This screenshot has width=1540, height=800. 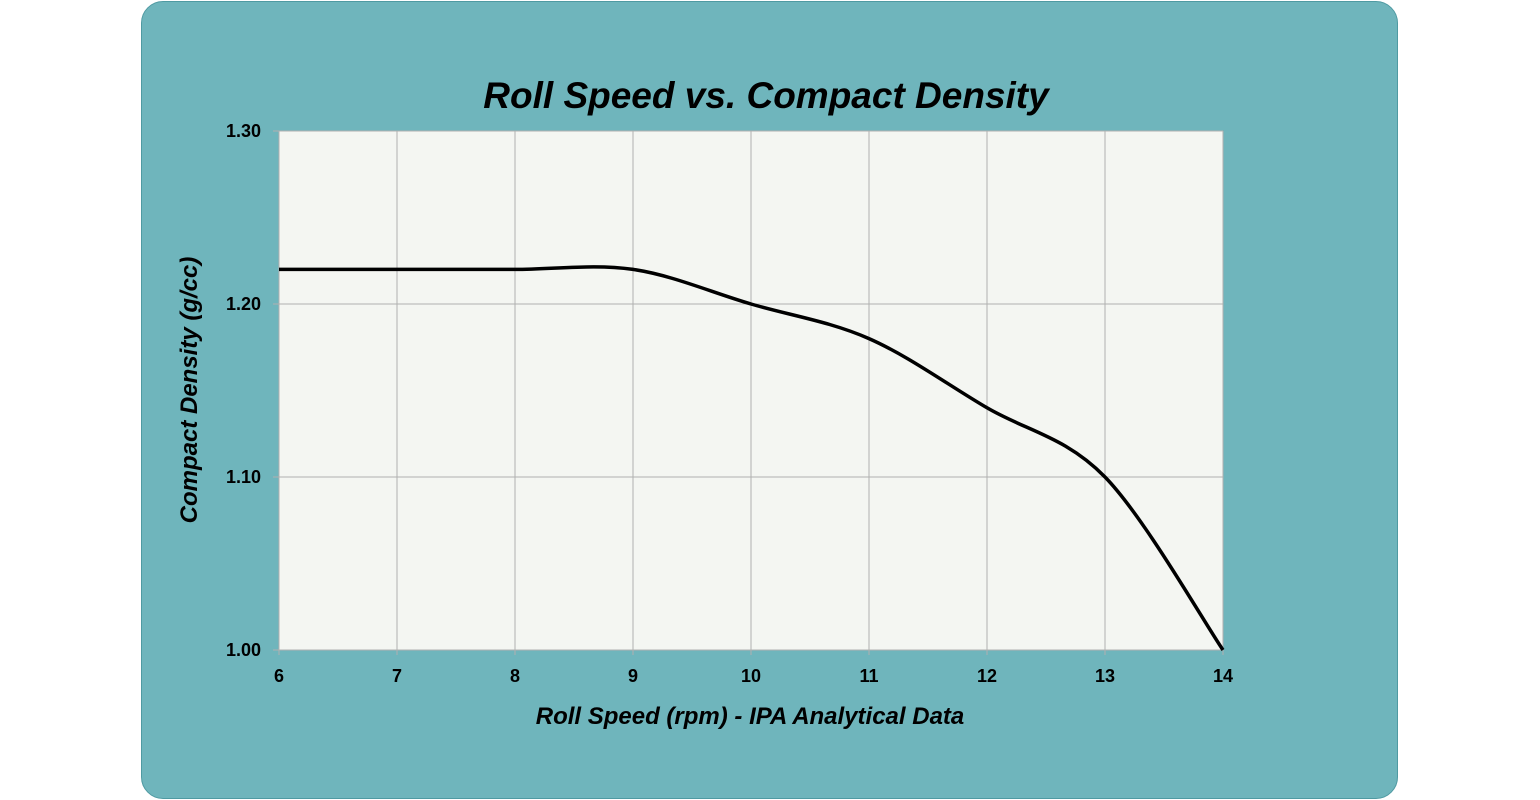 I want to click on x-tick-label: 7, so click(x=397, y=676).